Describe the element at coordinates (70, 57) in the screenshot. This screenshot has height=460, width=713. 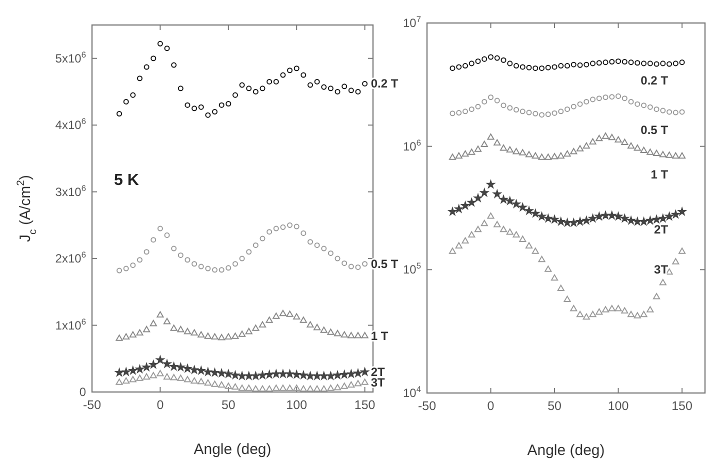
I see `y-tick-label: 5x10$^{6}$` at that location.